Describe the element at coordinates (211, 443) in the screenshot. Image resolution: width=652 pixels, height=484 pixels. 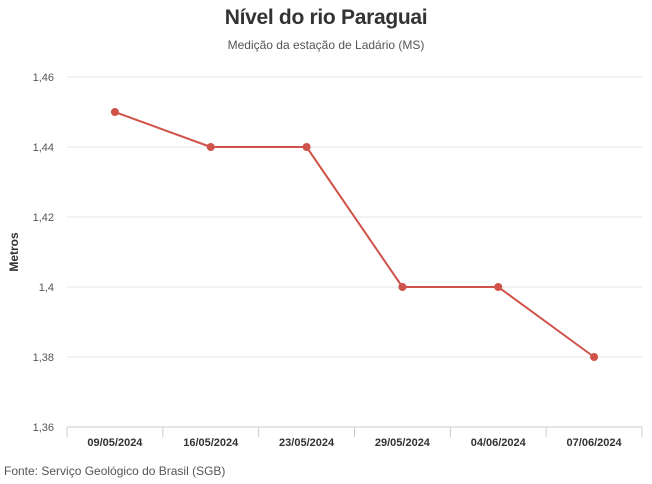
I see `x-tick-label: 16/05/2024` at that location.